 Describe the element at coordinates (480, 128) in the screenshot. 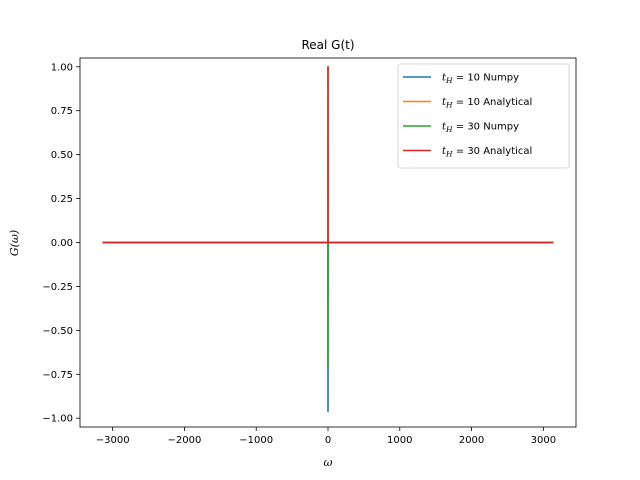

I see `legend-label-3: tH = 30 Numpy` at that location.